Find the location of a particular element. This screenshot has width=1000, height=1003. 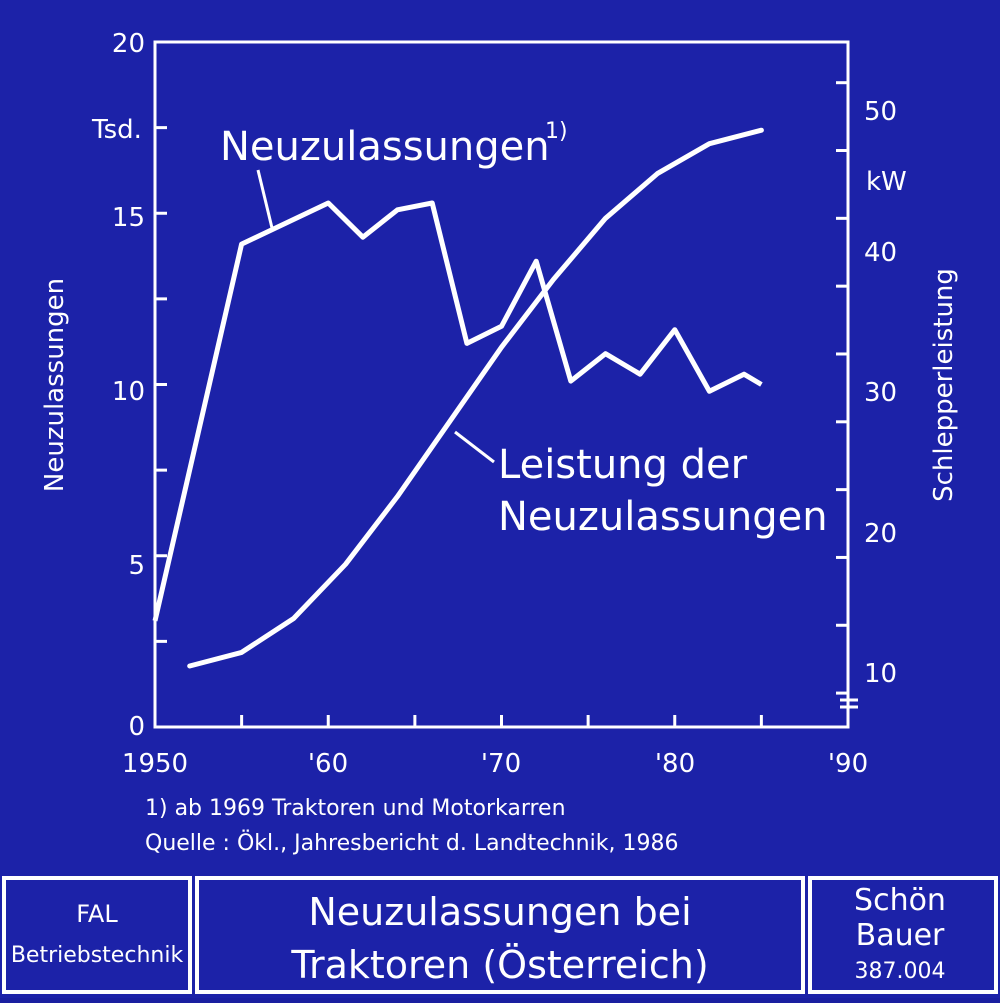

series-label-leistung-line2: Neuzulassungen is located at coordinates (663, 517).